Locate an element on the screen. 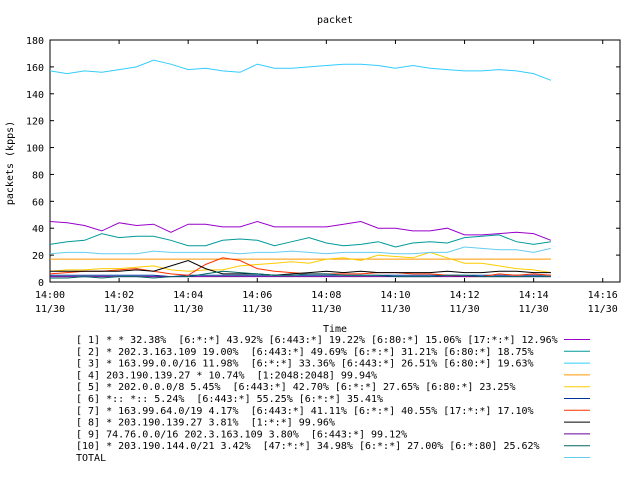  x-axis-label: Time is located at coordinates (335, 329).